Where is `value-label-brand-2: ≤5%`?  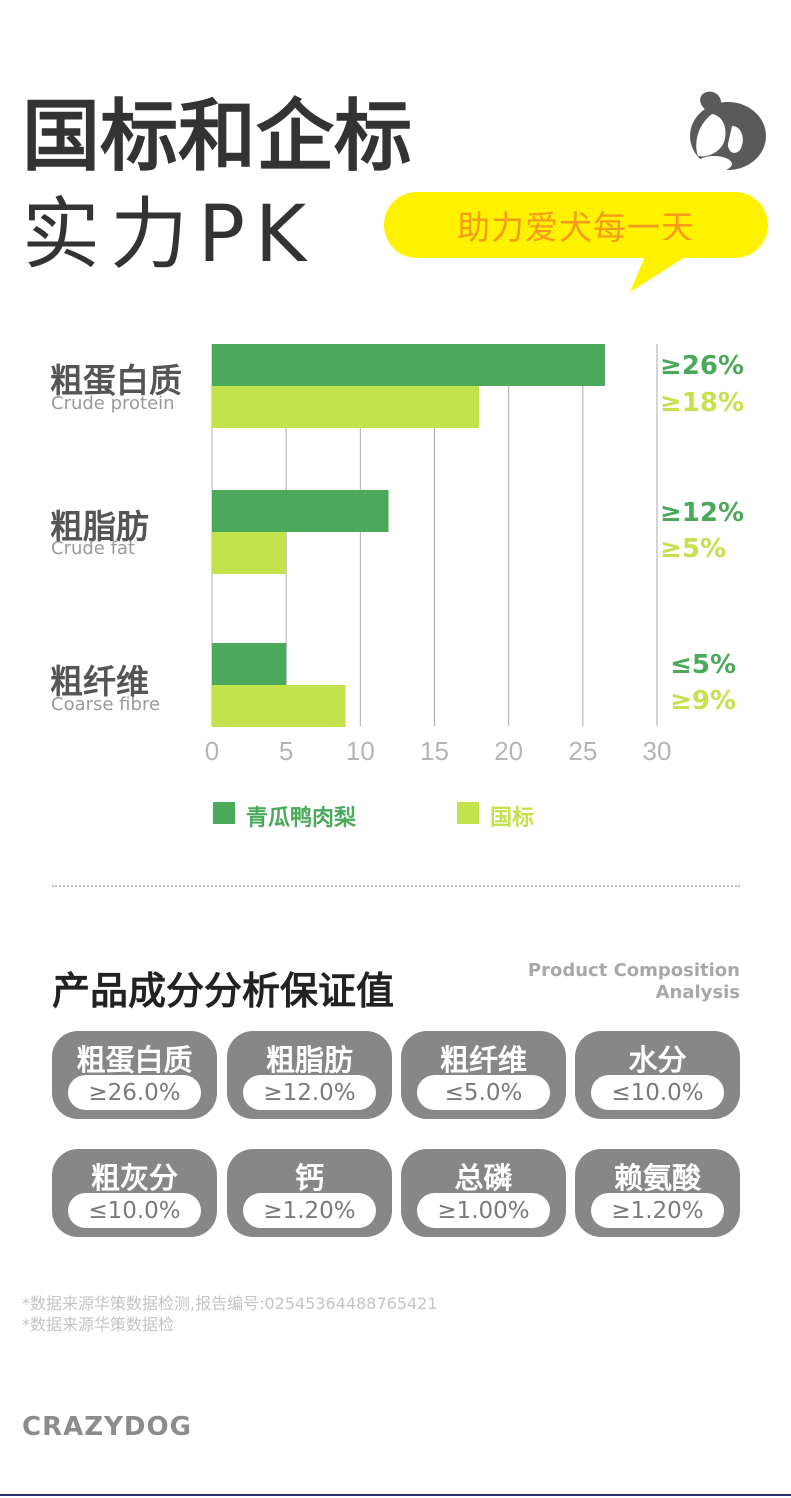
value-label-brand-2: ≤5% is located at coordinates (703, 665).